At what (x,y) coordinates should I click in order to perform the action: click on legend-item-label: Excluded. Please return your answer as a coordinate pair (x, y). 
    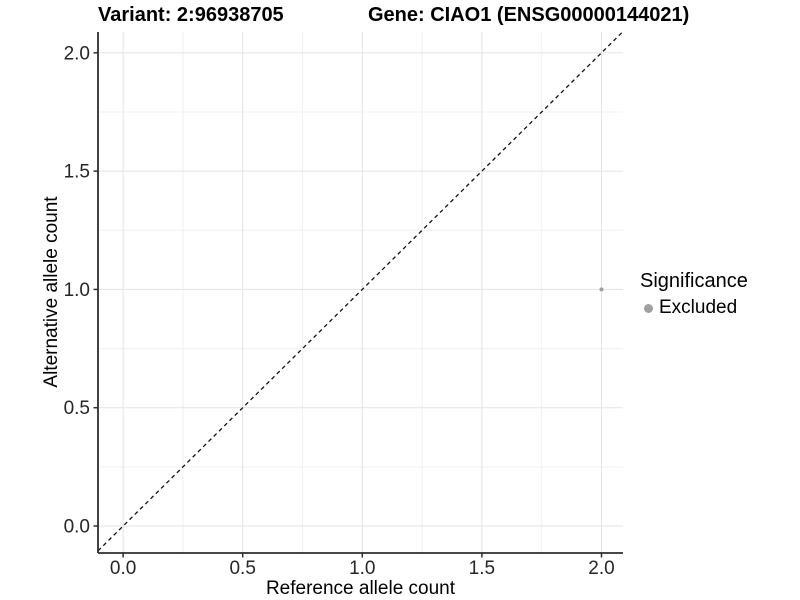
    Looking at the image, I should click on (698, 307).